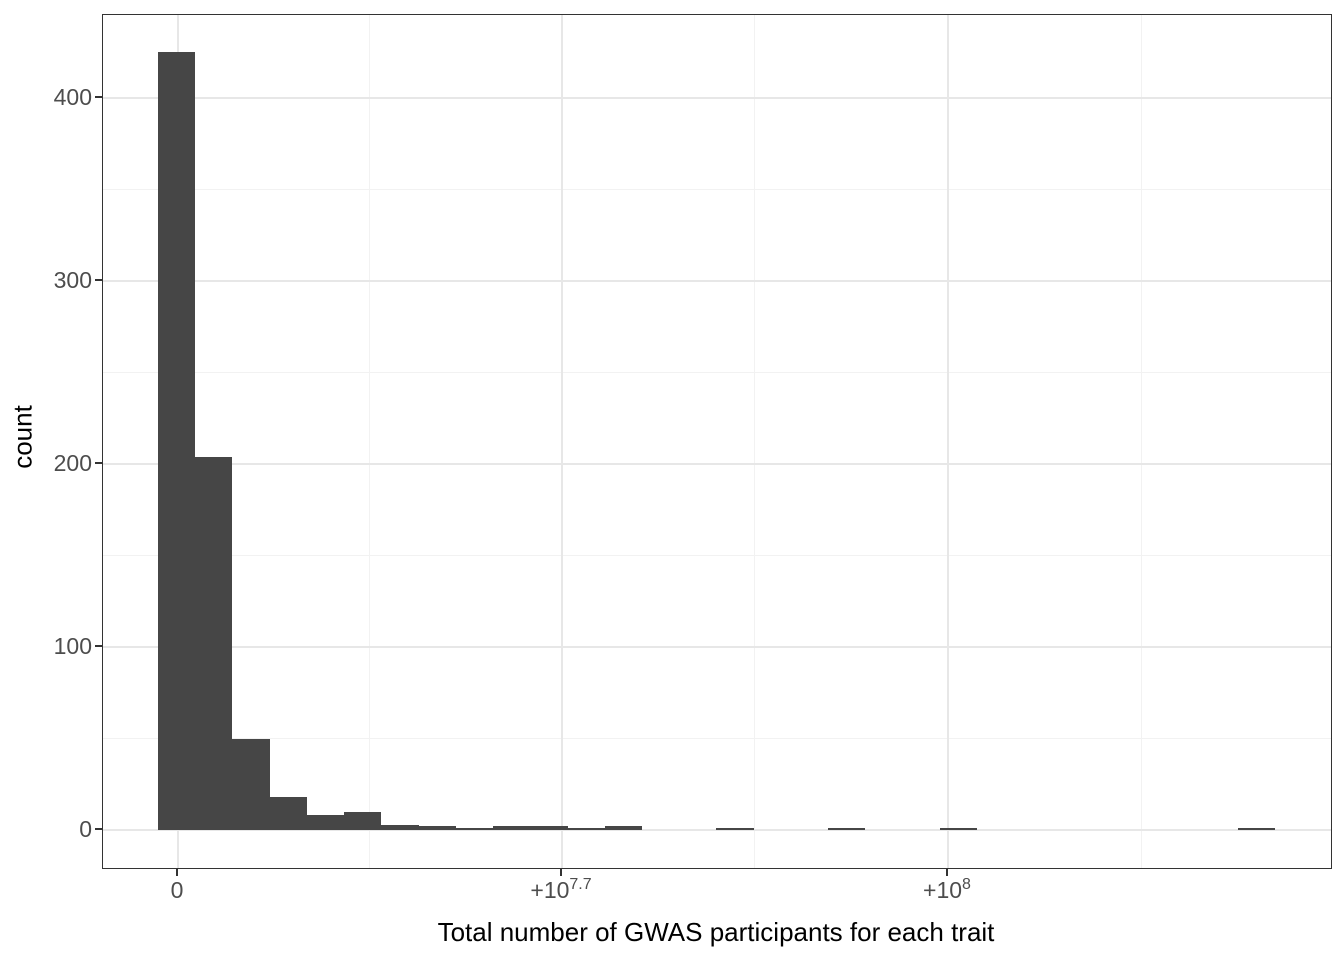 The width and height of the screenshot is (1344, 960). What do you see at coordinates (72, 463) in the screenshot?
I see `y-tick-label-200: 200` at bounding box center [72, 463].